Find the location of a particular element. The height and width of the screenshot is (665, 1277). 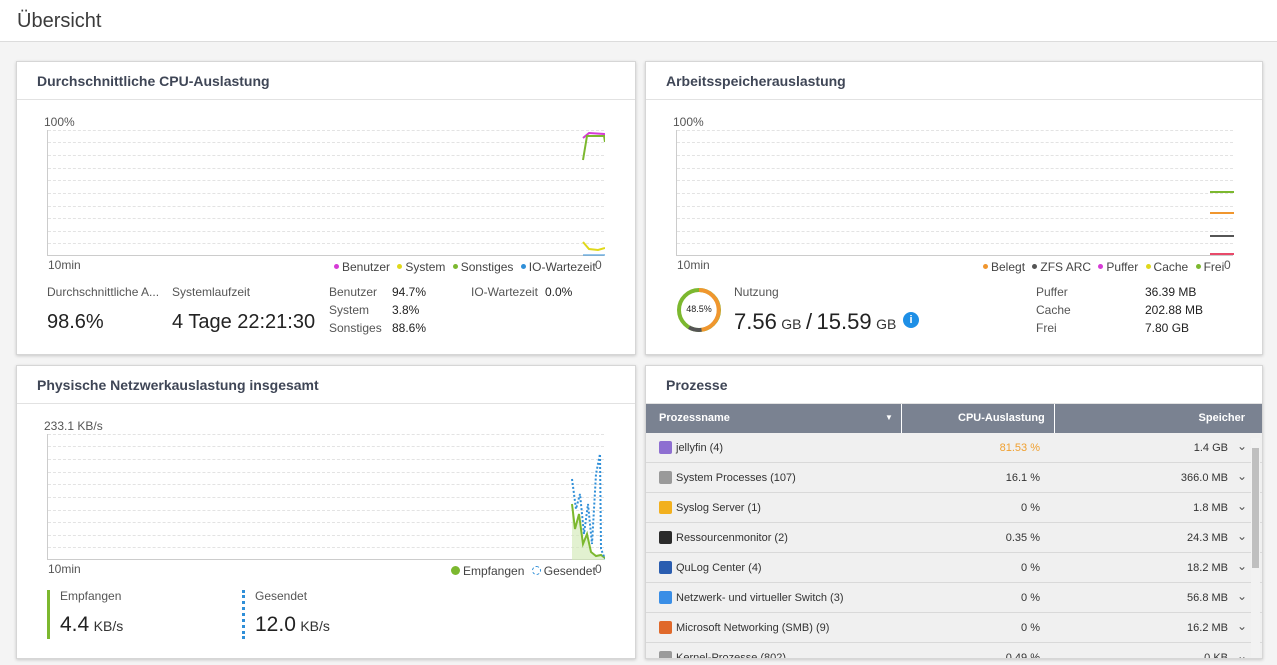

memory-card-header: Arbeitsspeicherauslastung is located at coordinates (954, 81).